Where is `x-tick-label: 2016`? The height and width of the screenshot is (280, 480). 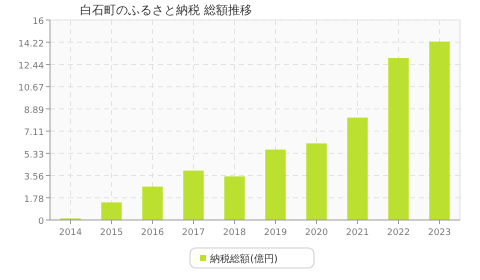 x-tick-label: 2016 is located at coordinates (152, 233).